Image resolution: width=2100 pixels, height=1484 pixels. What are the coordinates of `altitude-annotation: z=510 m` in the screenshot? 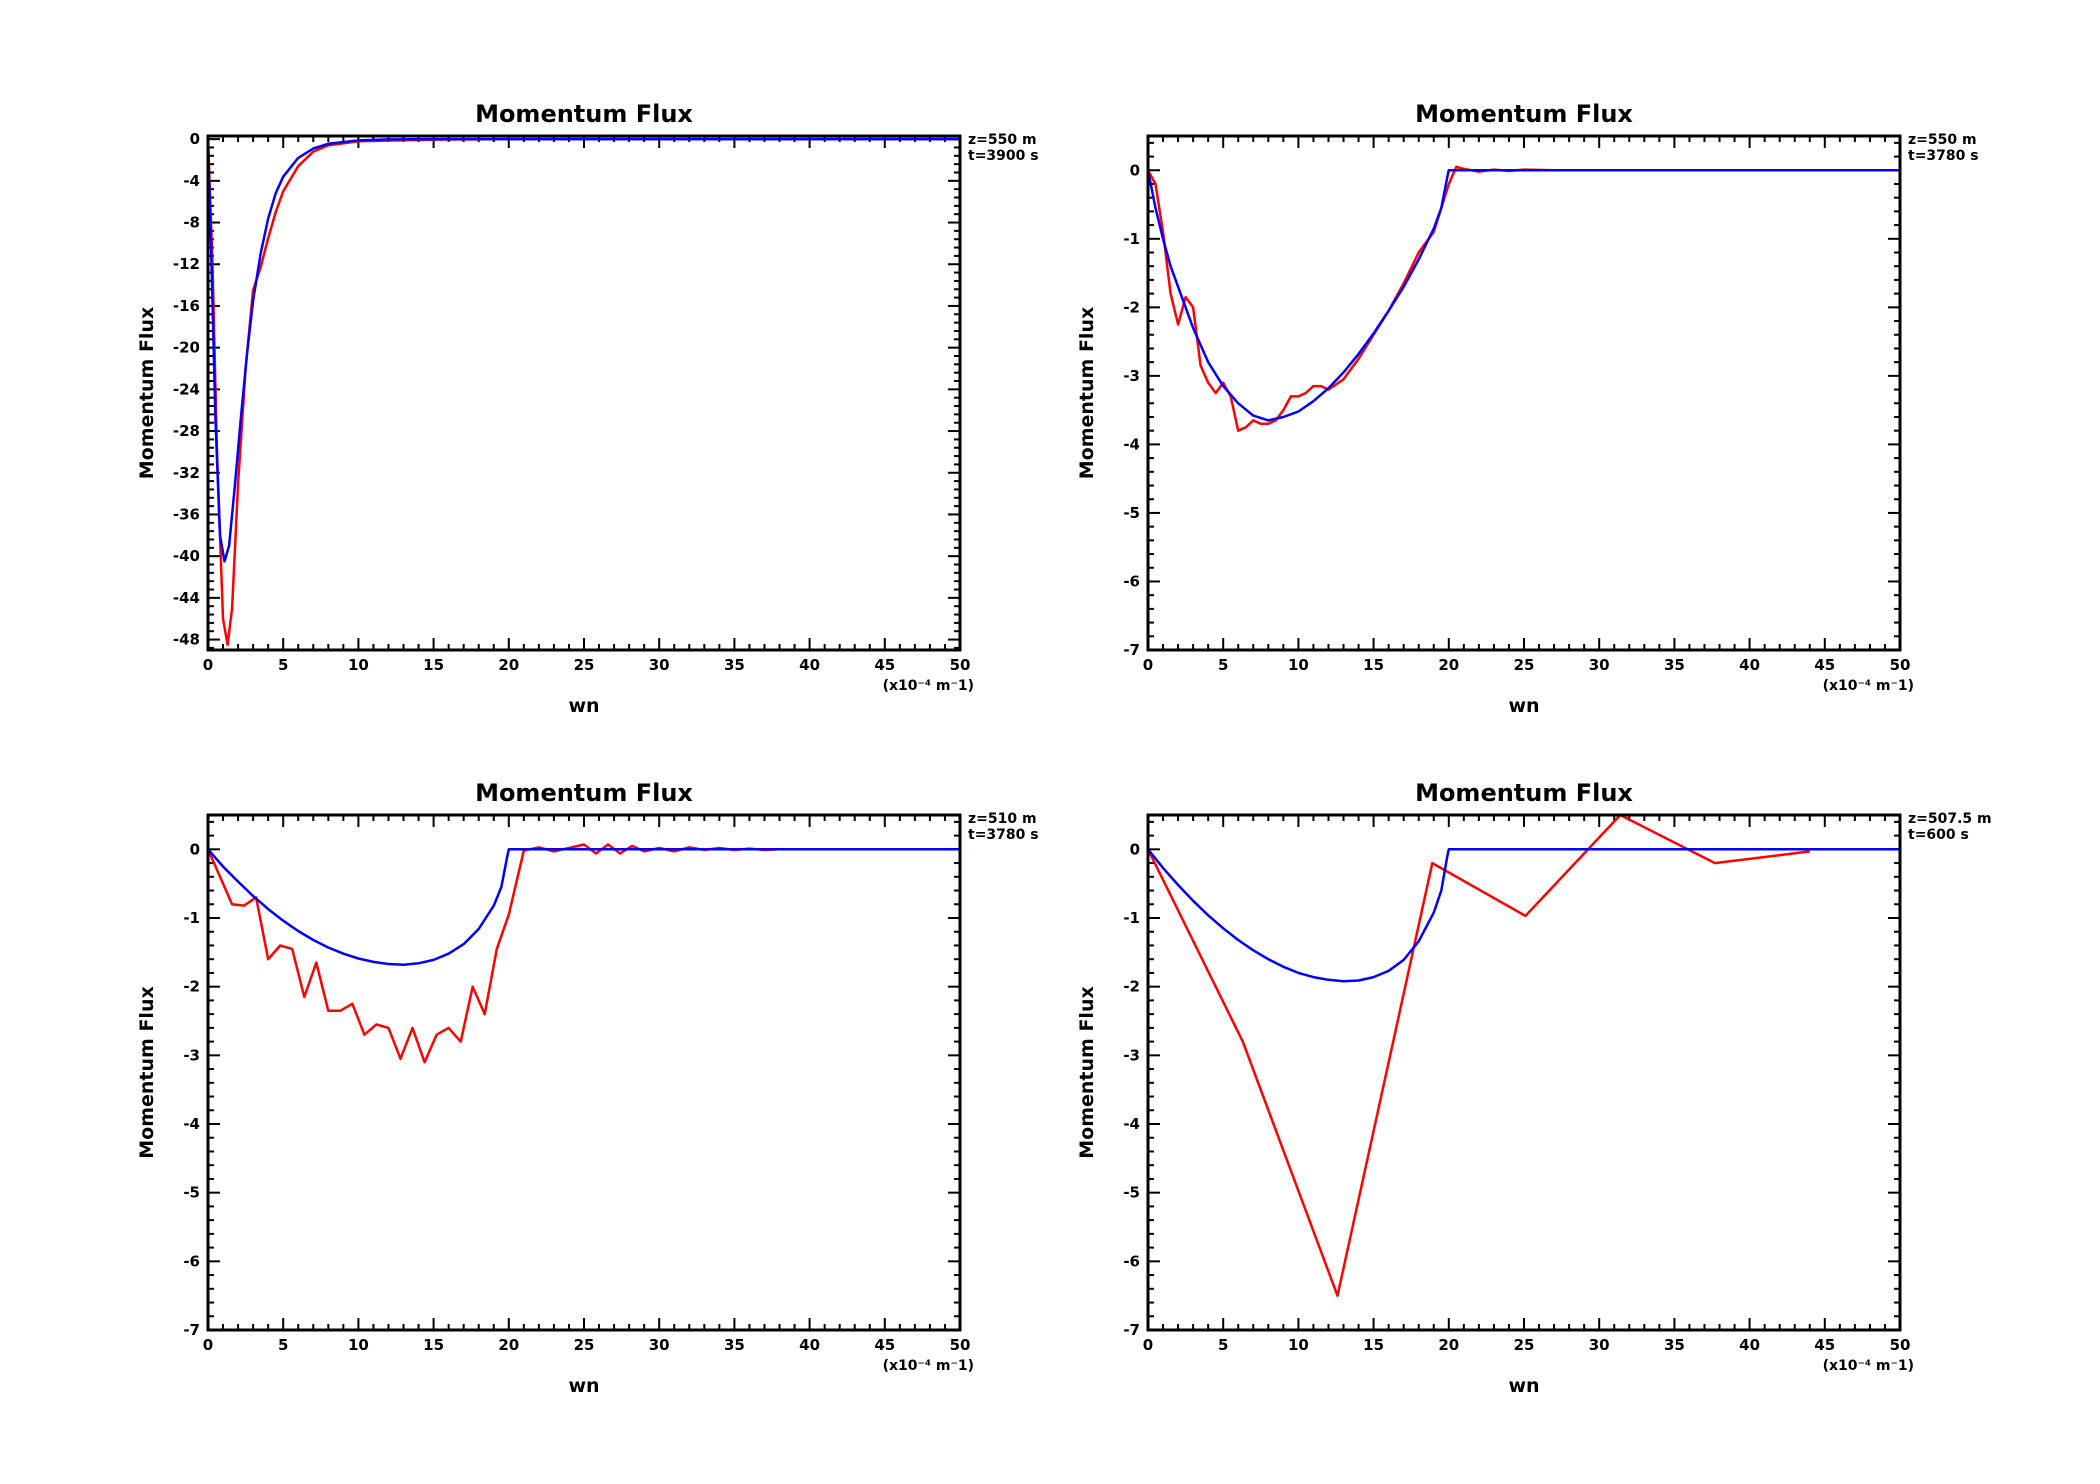 It's located at (1002, 819).